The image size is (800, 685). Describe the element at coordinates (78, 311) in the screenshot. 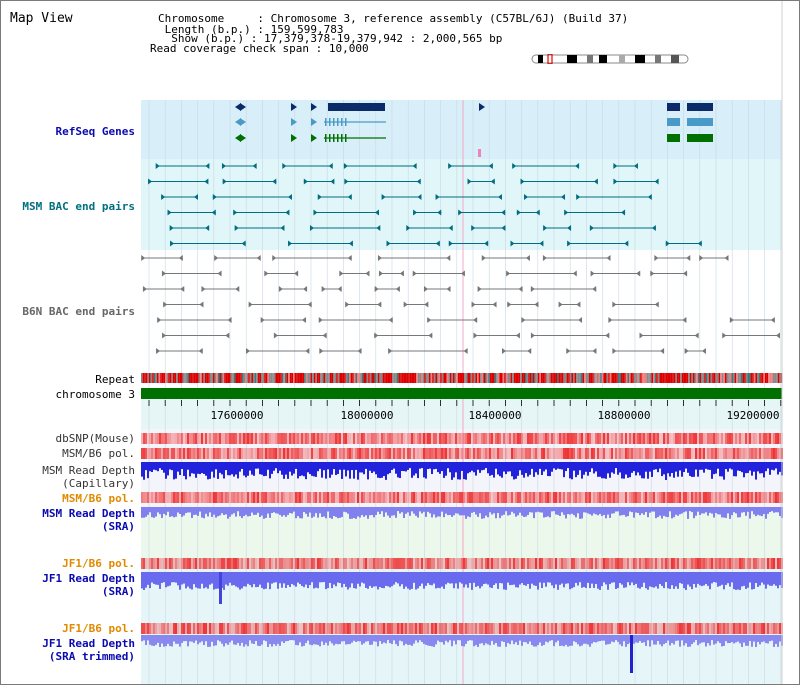

I see `track-label-b6n-bac: B6N BAC end pairs` at that location.